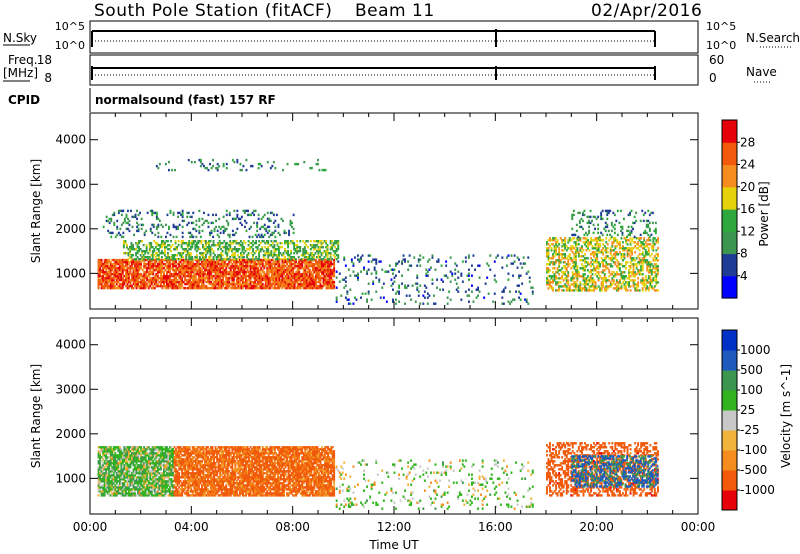  What do you see at coordinates (70, 140) in the screenshot?
I see `y-tick-label: 4000` at bounding box center [70, 140].